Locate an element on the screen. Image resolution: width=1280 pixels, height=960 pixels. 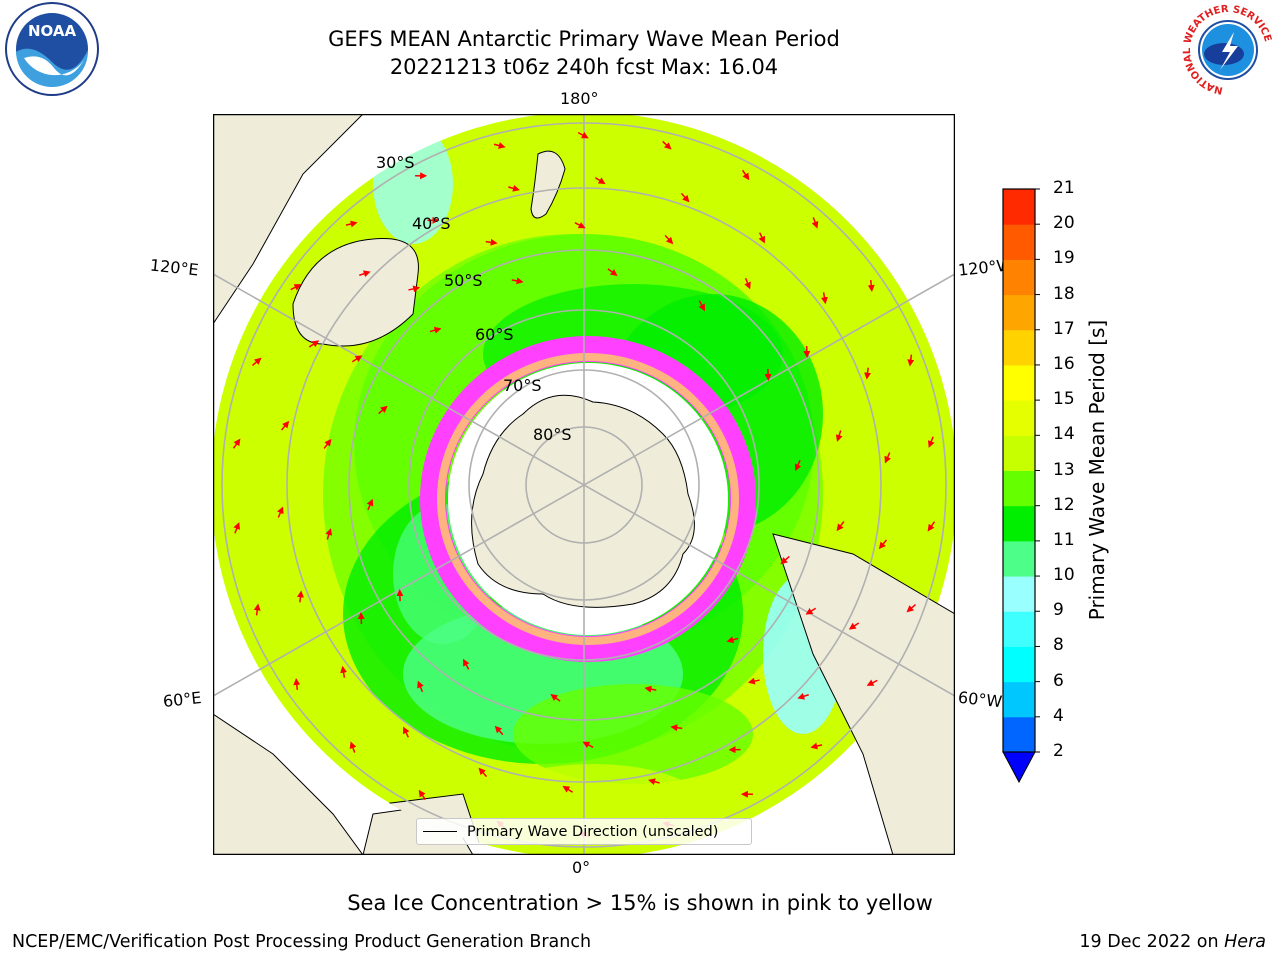
lat-label-60s: 60°S is located at coordinates (494, 334).